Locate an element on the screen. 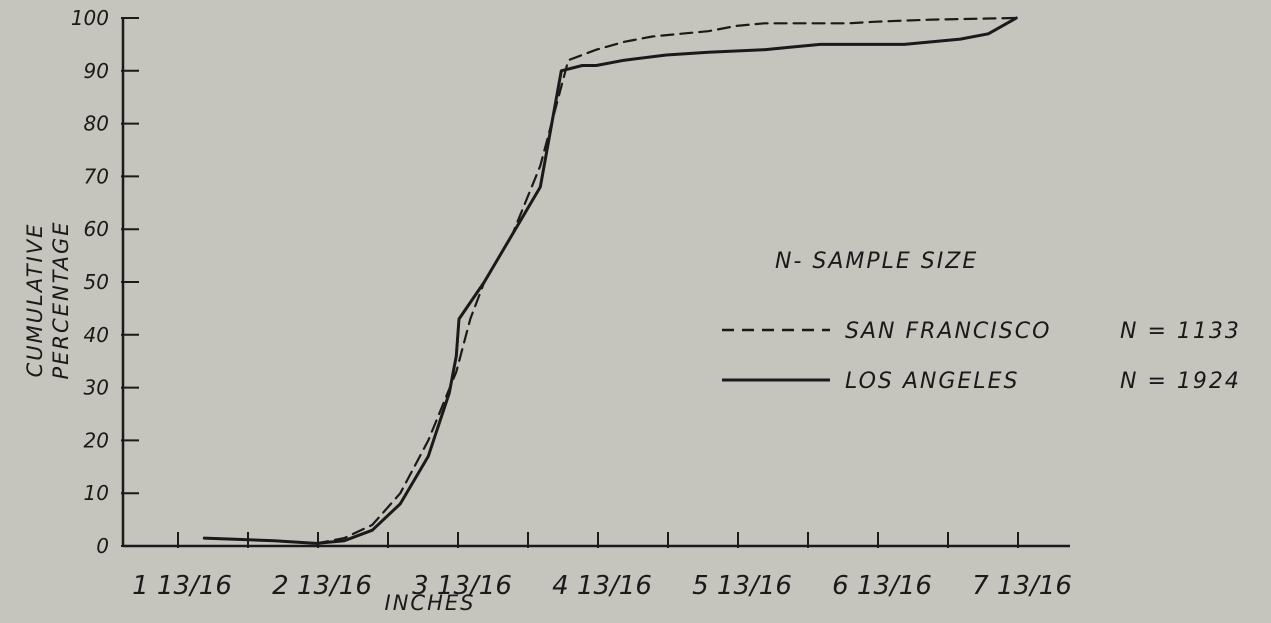  y-tick-label: 90 is located at coordinates (96, 71).